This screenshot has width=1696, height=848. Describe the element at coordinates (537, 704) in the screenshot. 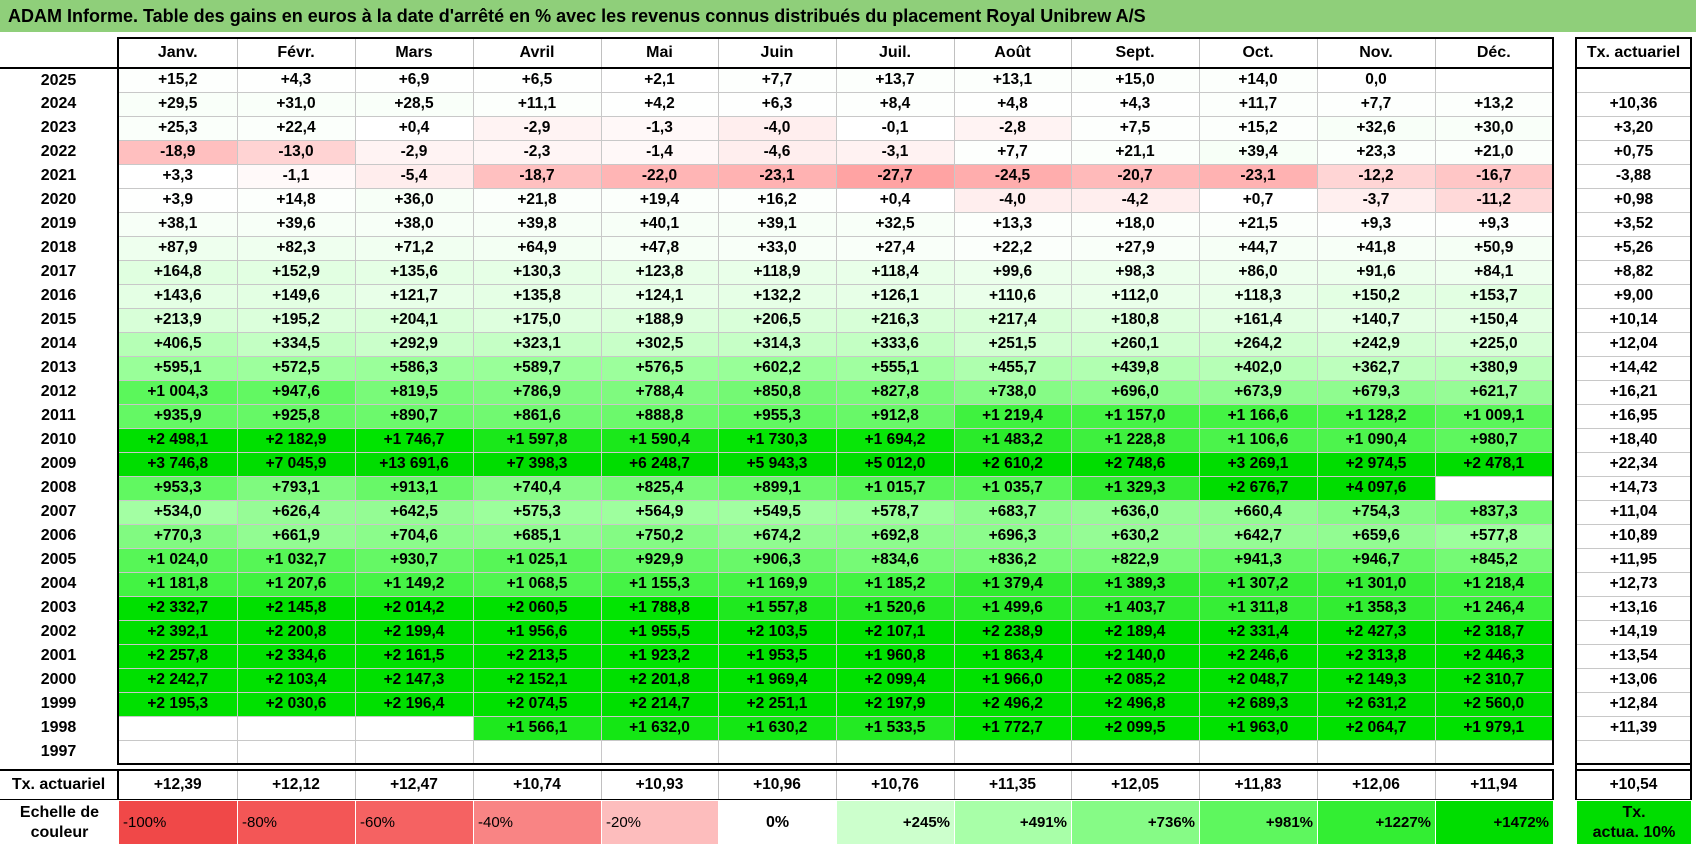

I see `gain-cell: +2 074,5` at that location.